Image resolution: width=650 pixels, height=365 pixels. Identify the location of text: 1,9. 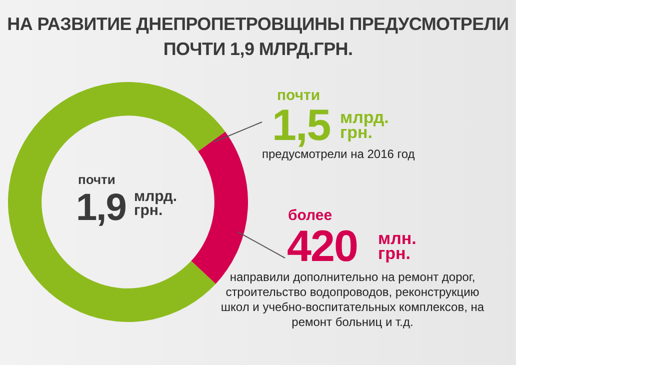
(101, 208).